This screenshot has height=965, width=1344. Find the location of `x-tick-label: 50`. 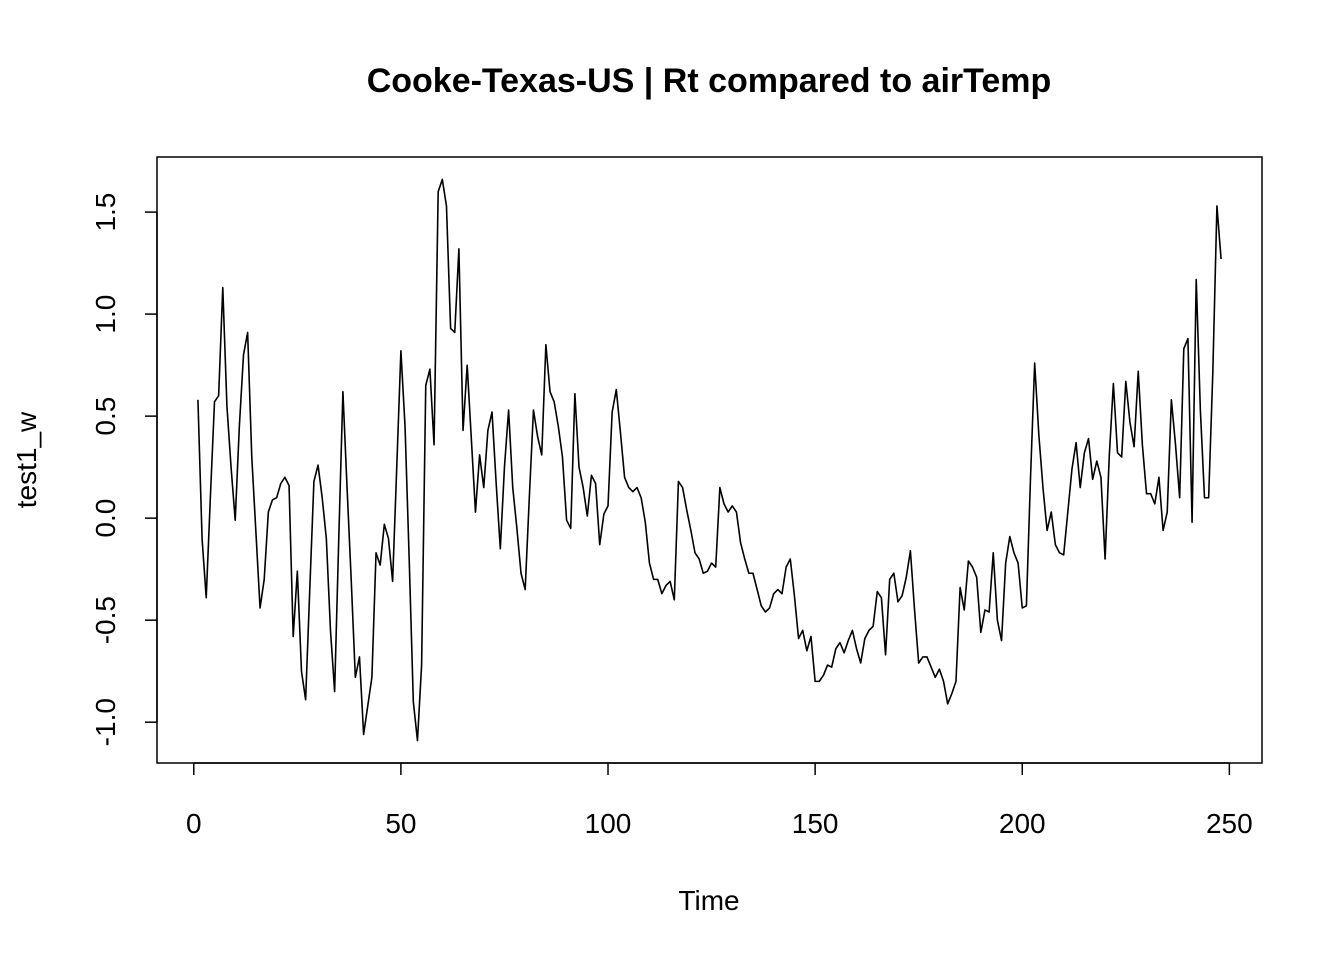

x-tick-label: 50 is located at coordinates (400, 823).